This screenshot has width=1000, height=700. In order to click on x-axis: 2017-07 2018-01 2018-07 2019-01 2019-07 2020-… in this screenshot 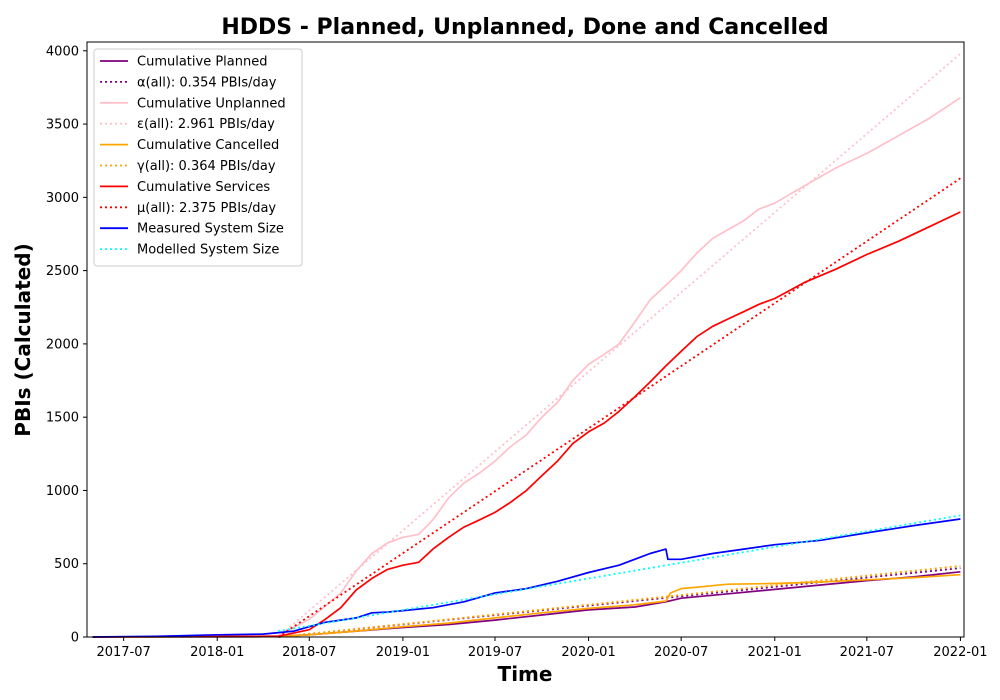, I will do `click(542, 648)`.